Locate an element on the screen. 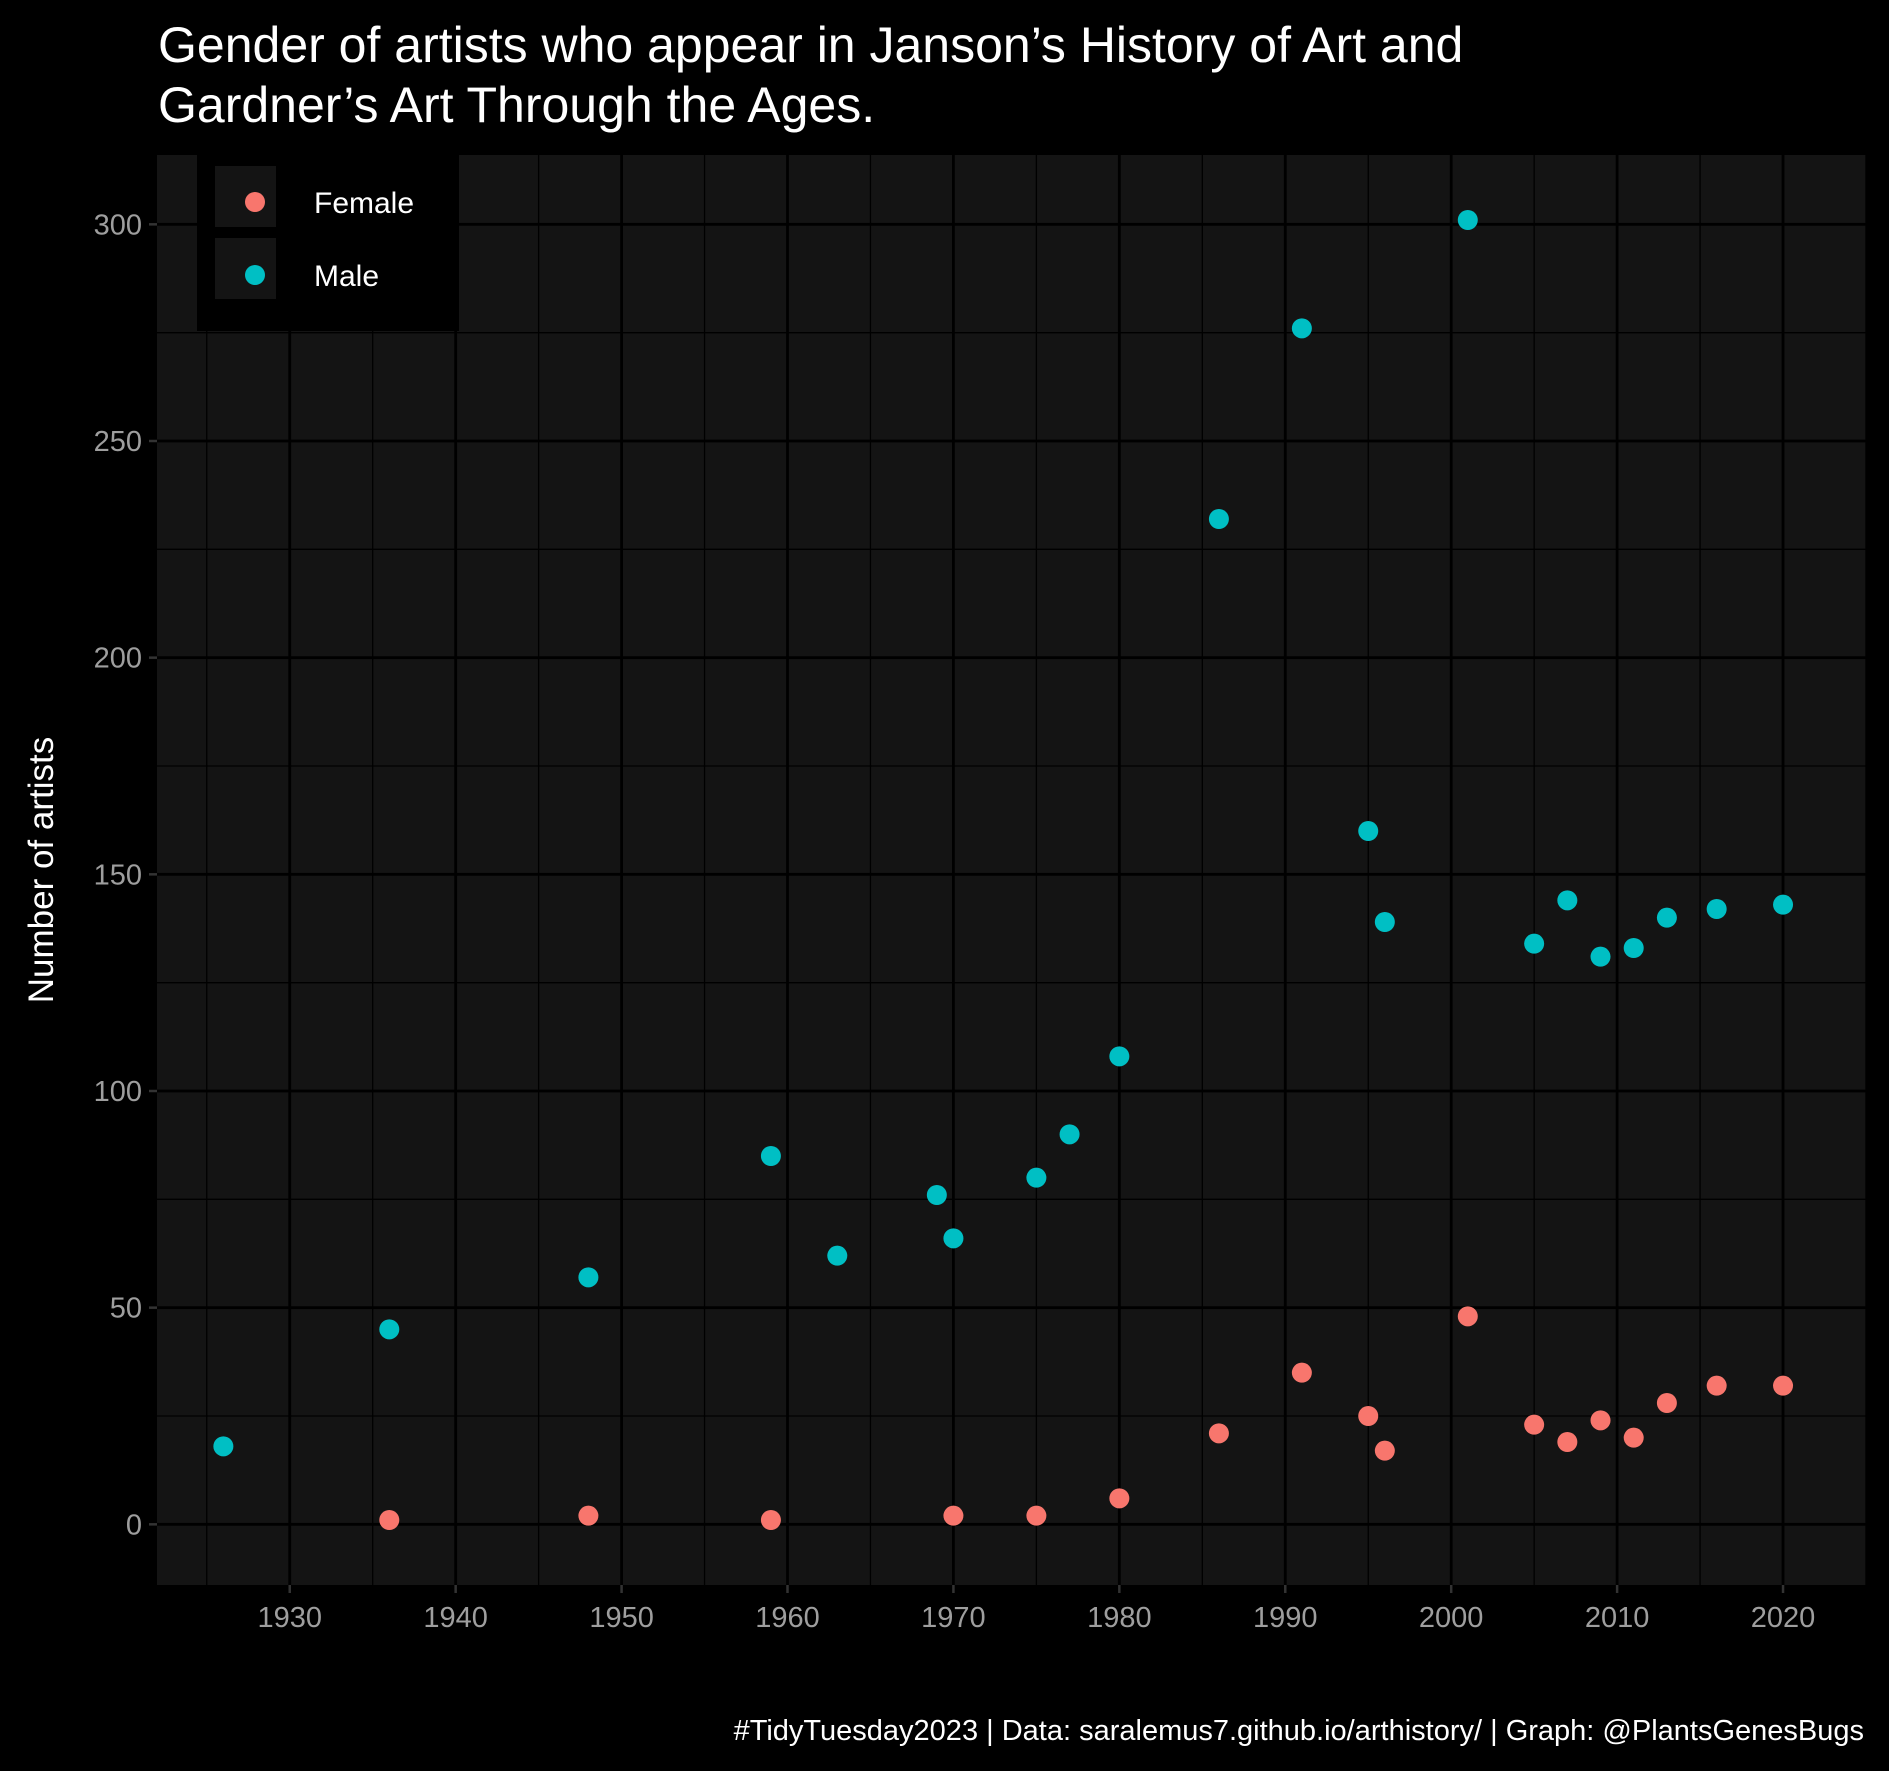  x-tick-label: 2010 is located at coordinates (1617, 1618).